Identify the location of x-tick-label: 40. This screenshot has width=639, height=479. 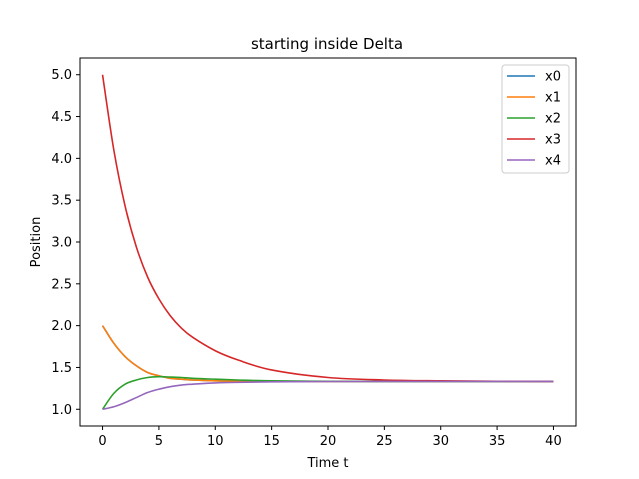
(553, 441).